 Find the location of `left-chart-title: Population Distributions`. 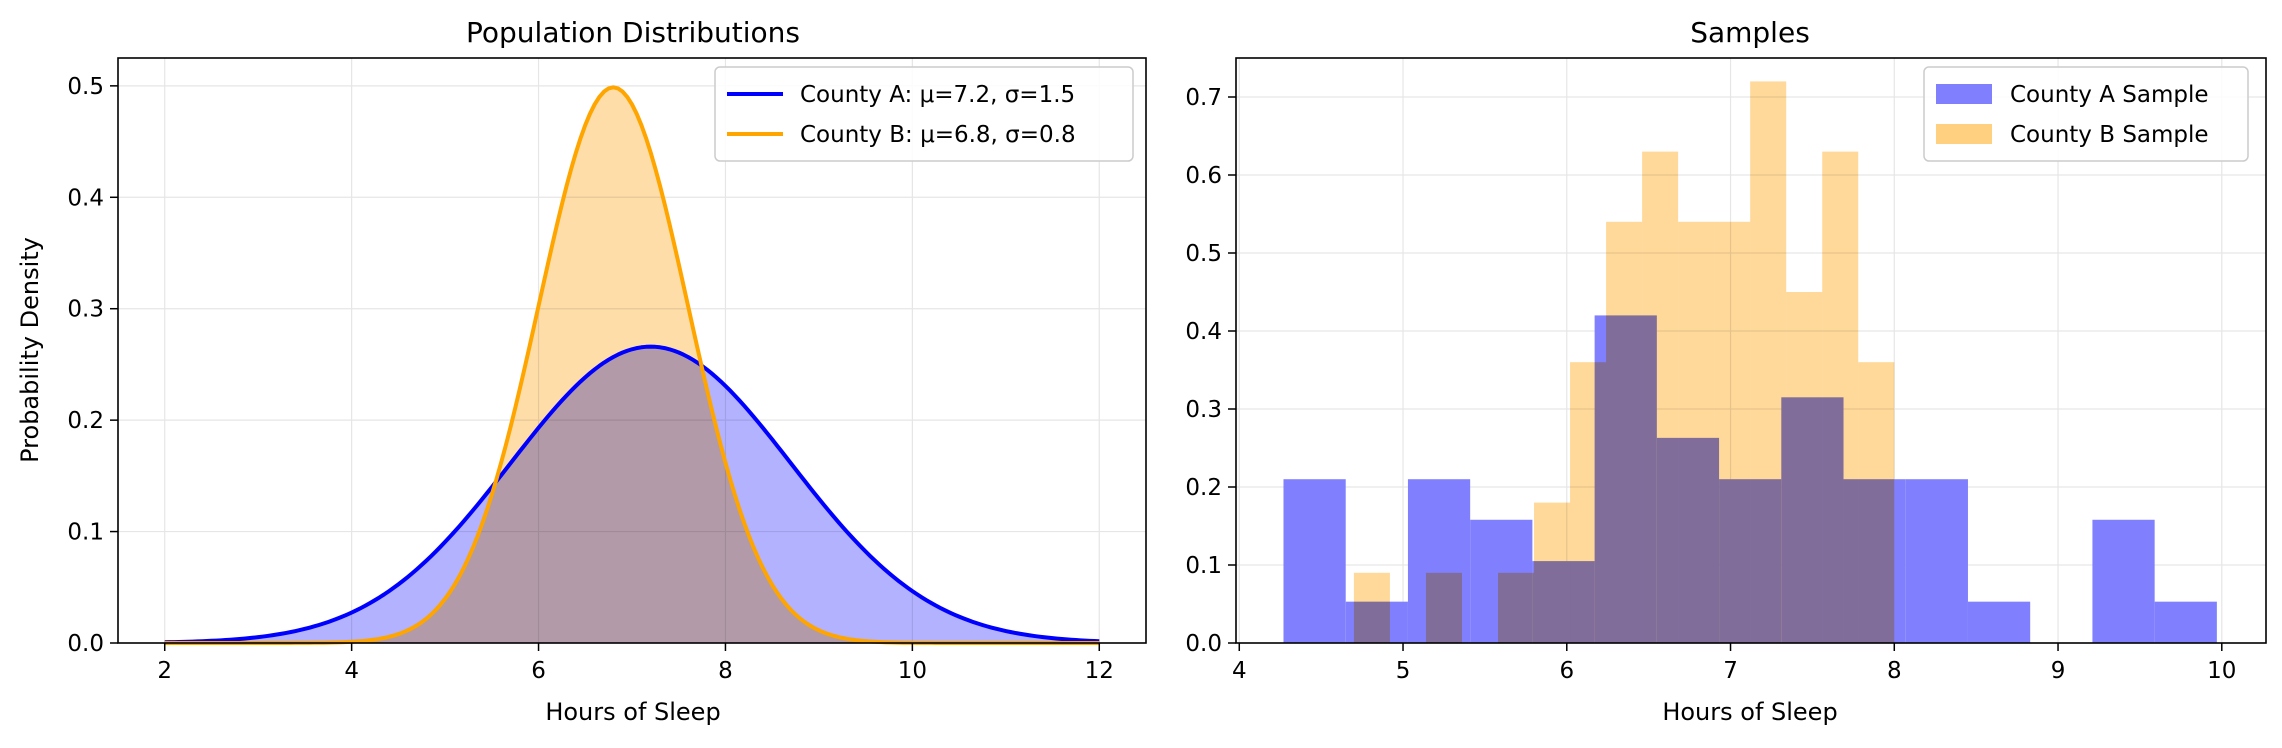

left-chart-title: Population Distributions is located at coordinates (633, 32).